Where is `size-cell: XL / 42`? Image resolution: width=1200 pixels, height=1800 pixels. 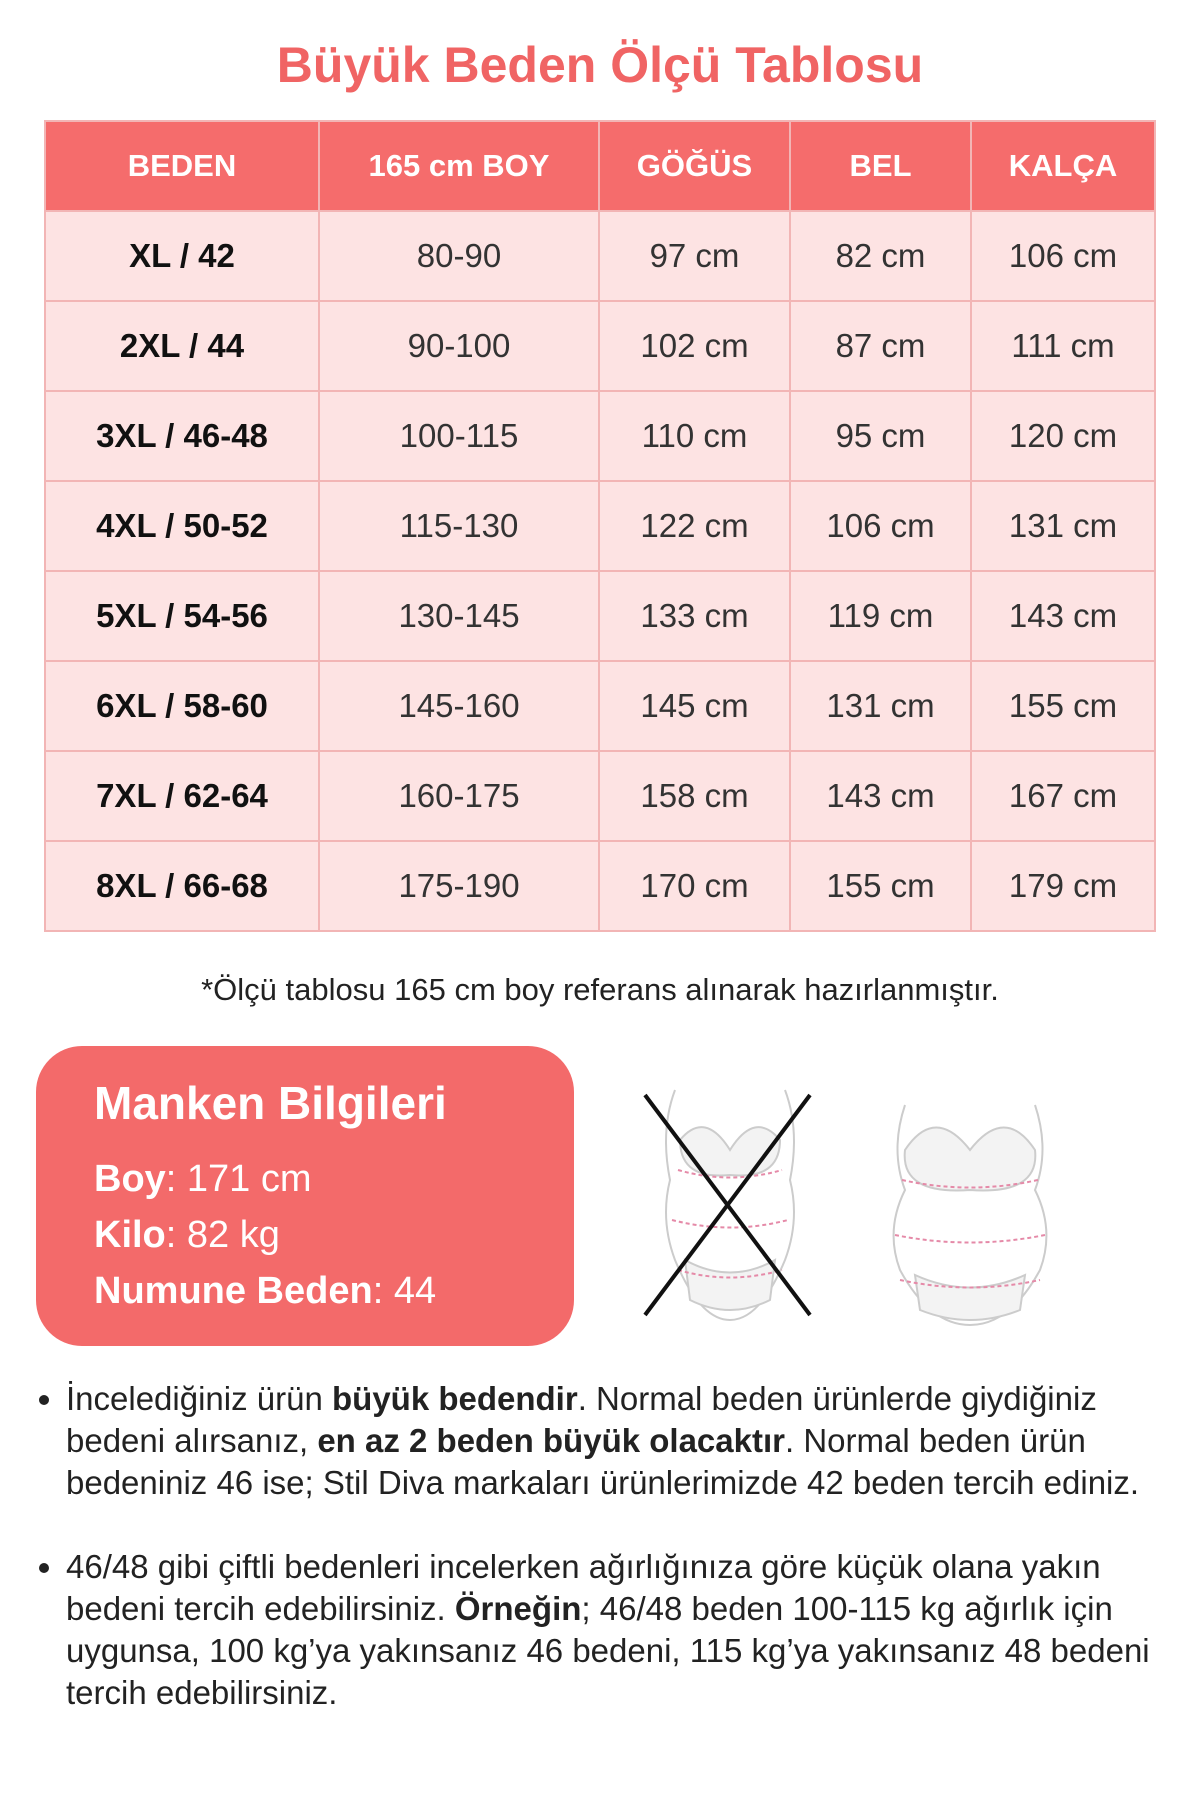 size-cell: XL / 42 is located at coordinates (182, 256).